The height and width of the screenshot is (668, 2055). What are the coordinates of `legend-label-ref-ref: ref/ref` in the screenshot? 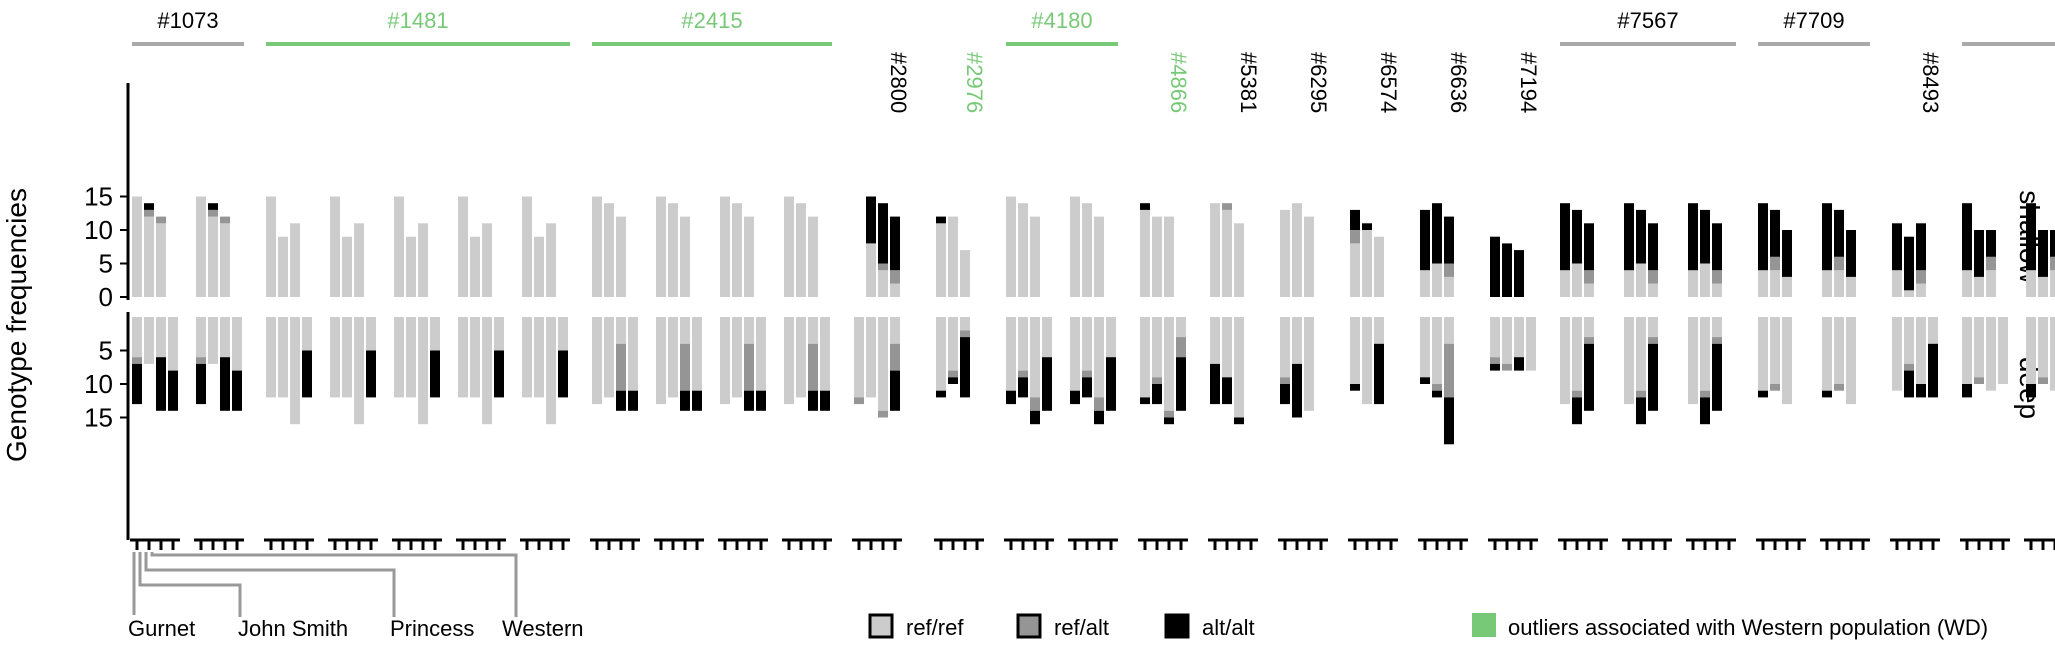 It's located at (935, 627).